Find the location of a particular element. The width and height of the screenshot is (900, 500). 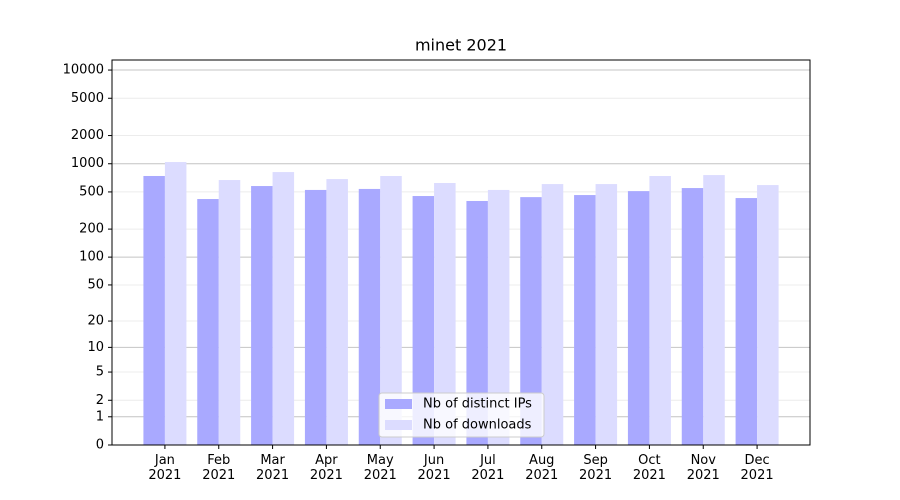

x-tick-label: Jan 2021 is located at coordinates (165, 468).